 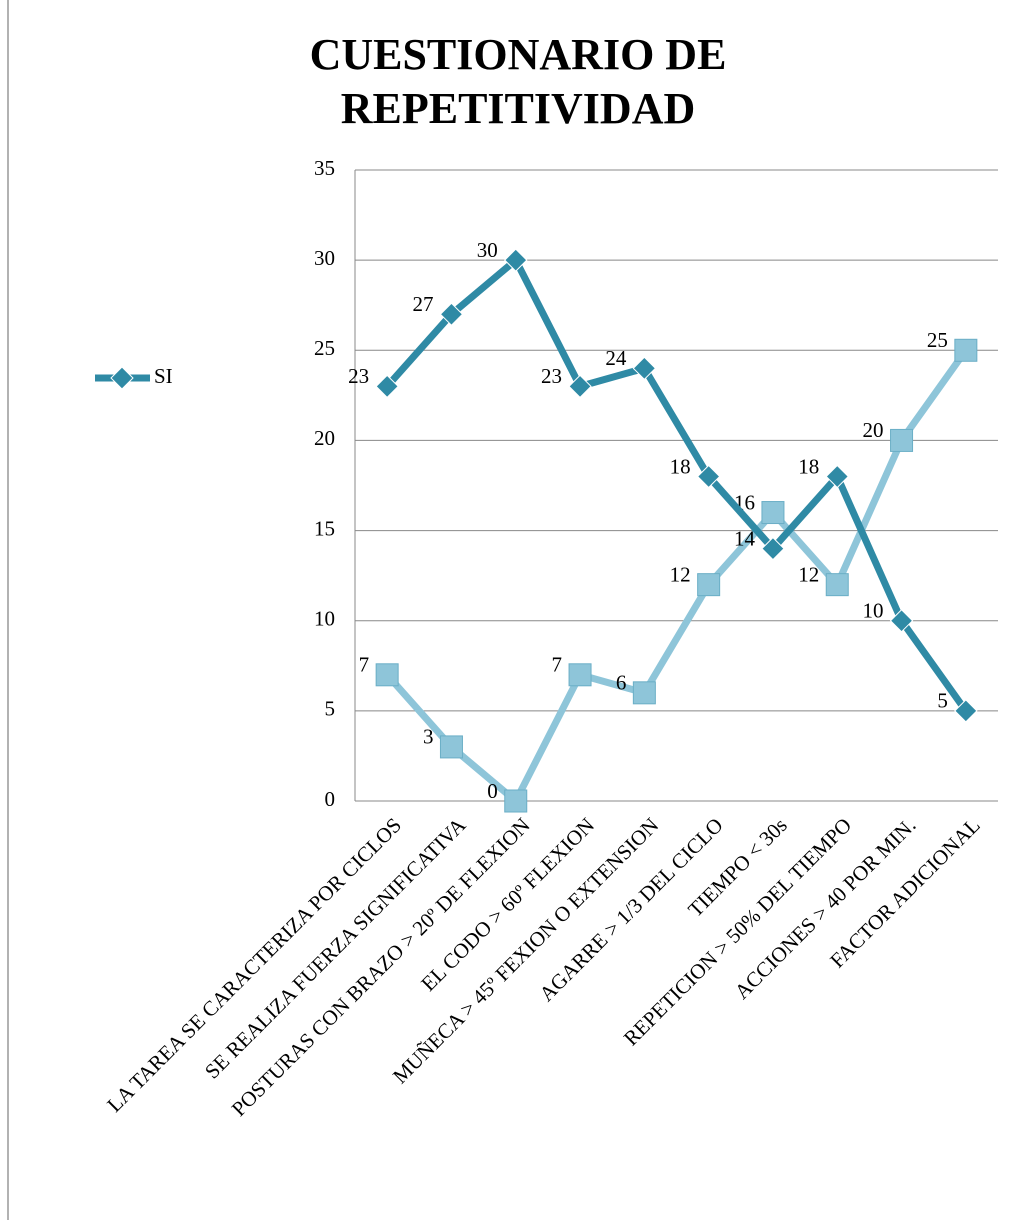 I want to click on x-tick-label: POSTURAS CON BRAZO > 20º DE FLEXION, so click(x=381, y=967).